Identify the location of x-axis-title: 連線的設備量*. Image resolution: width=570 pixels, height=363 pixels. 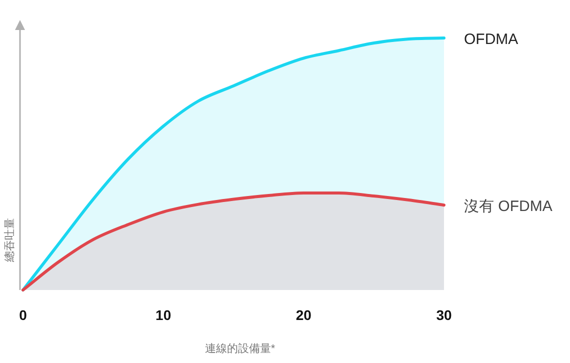
(240, 348).